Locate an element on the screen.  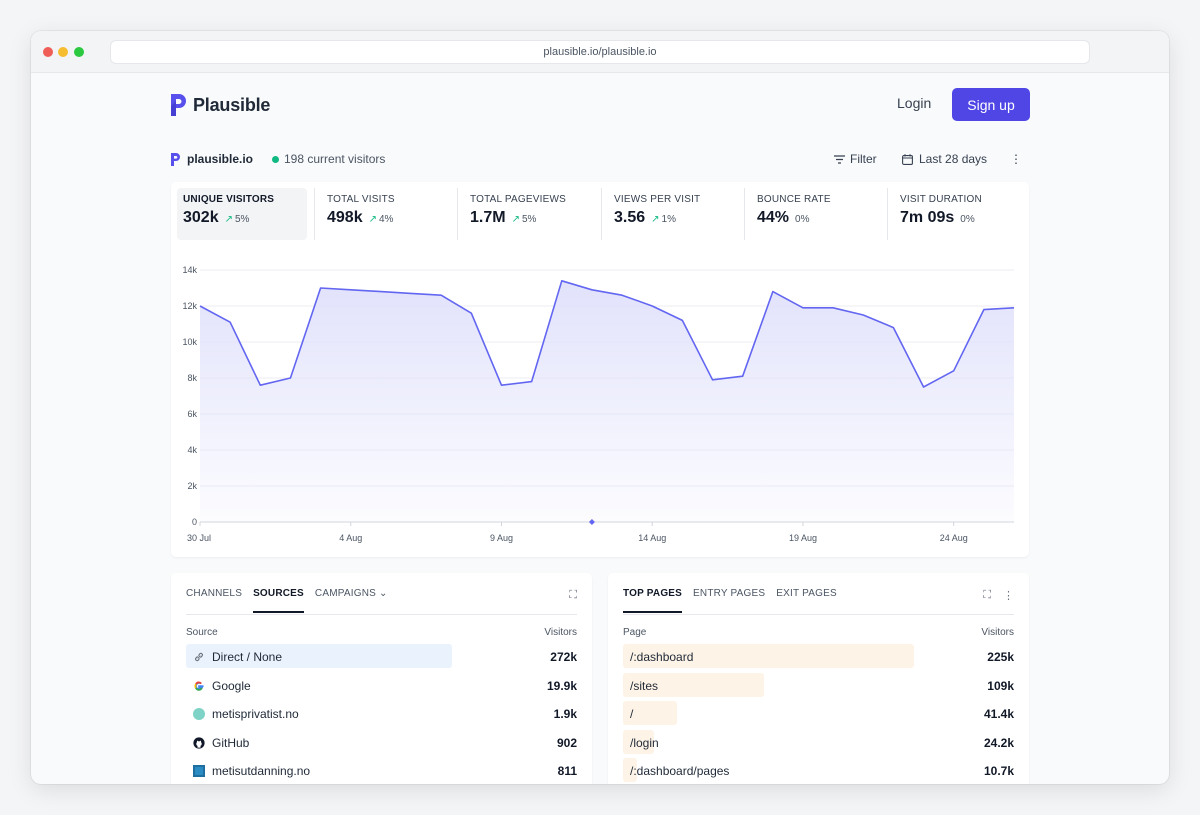
column-header-page: Page is located at coordinates (635, 632).